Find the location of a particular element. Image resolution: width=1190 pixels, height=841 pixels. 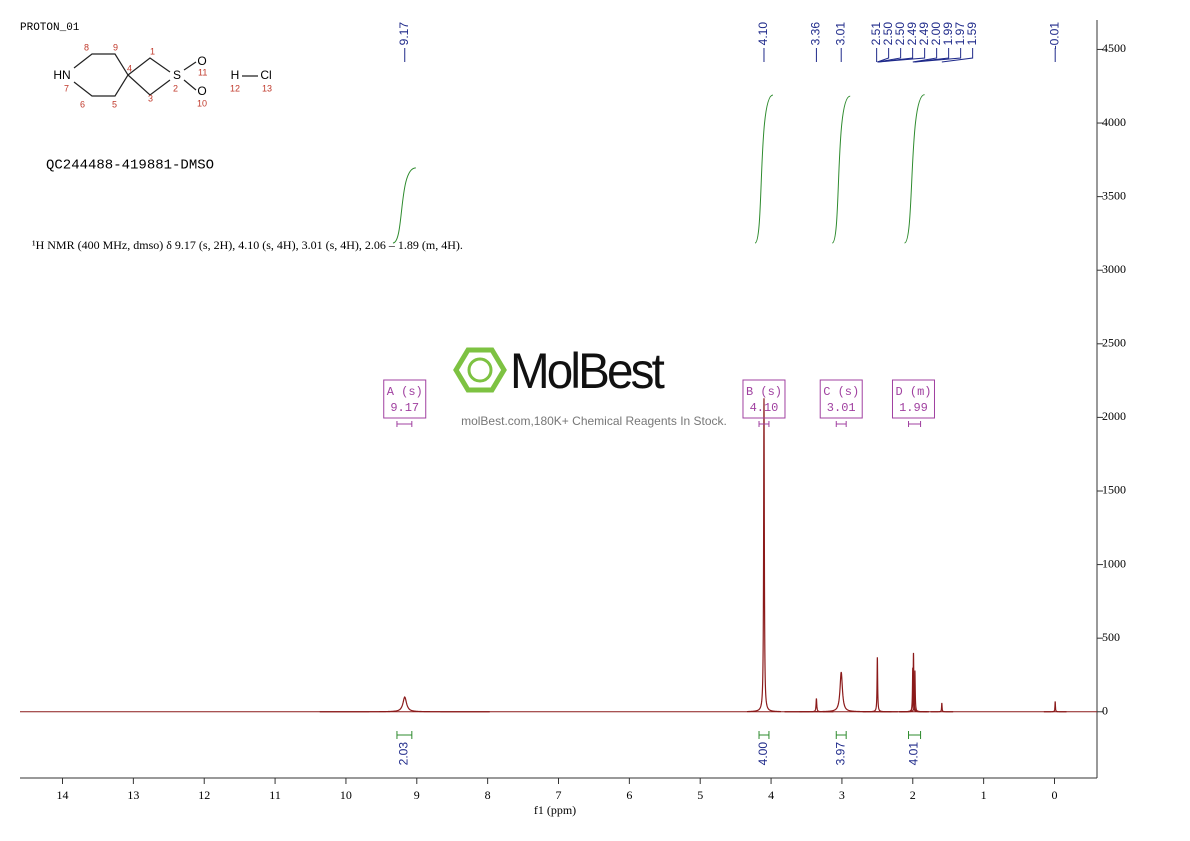

atom-number: 1 is located at coordinates (152, 51).